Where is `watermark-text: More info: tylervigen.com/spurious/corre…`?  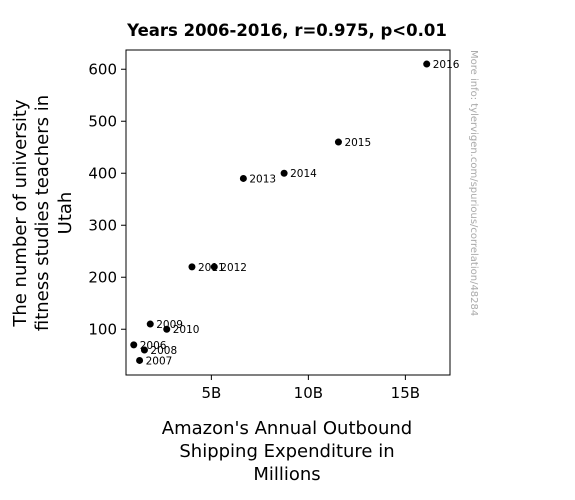 watermark-text: More info: tylervigen.com/spurious/corre… is located at coordinates (473, 183).